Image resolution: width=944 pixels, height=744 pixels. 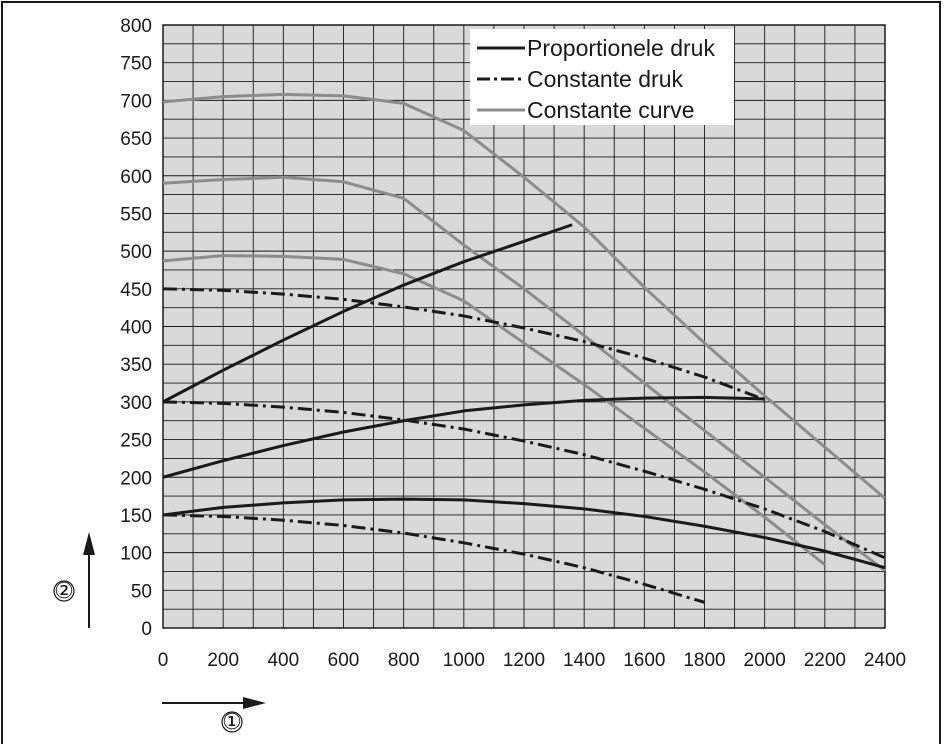 I want to click on y-tick-label: 350, so click(x=136, y=365).